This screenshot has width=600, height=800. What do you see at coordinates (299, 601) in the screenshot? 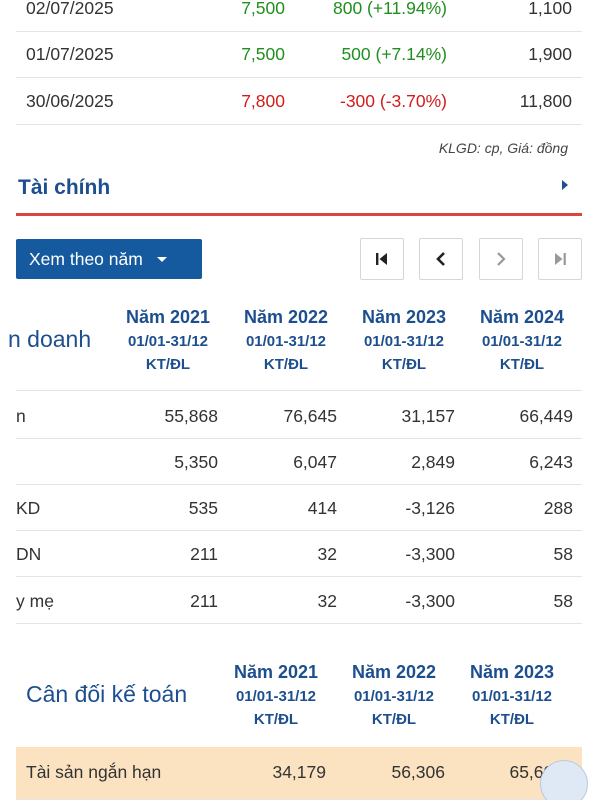
I see `table-row: y mẹ 211 32 -3,300 58` at bounding box center [299, 601].